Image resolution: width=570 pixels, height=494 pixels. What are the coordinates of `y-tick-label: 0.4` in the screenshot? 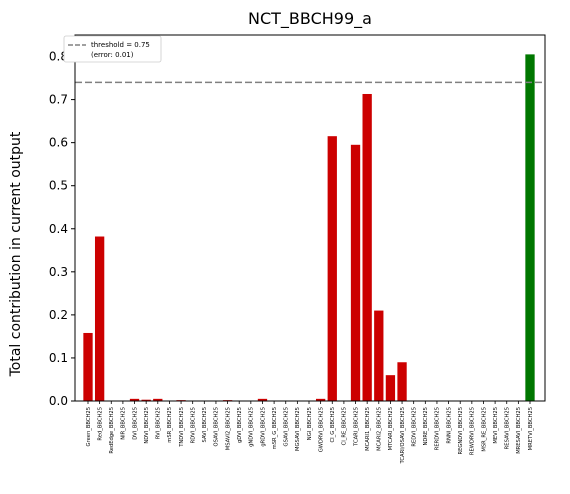 It's located at (58, 229).